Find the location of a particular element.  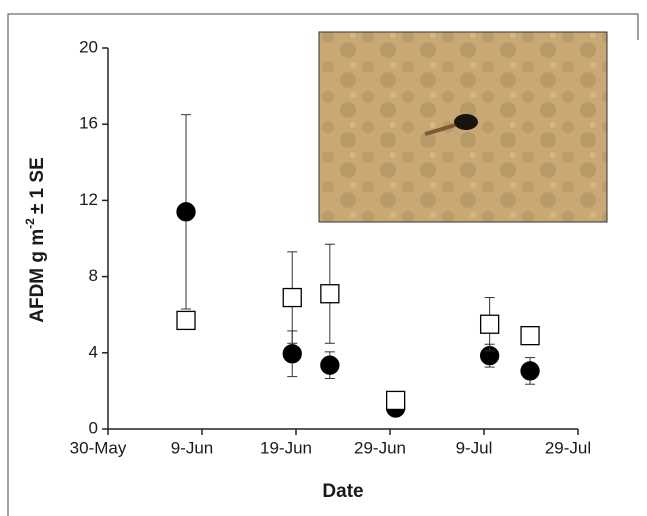

y-tick-label: 20 is located at coordinates (88, 46).